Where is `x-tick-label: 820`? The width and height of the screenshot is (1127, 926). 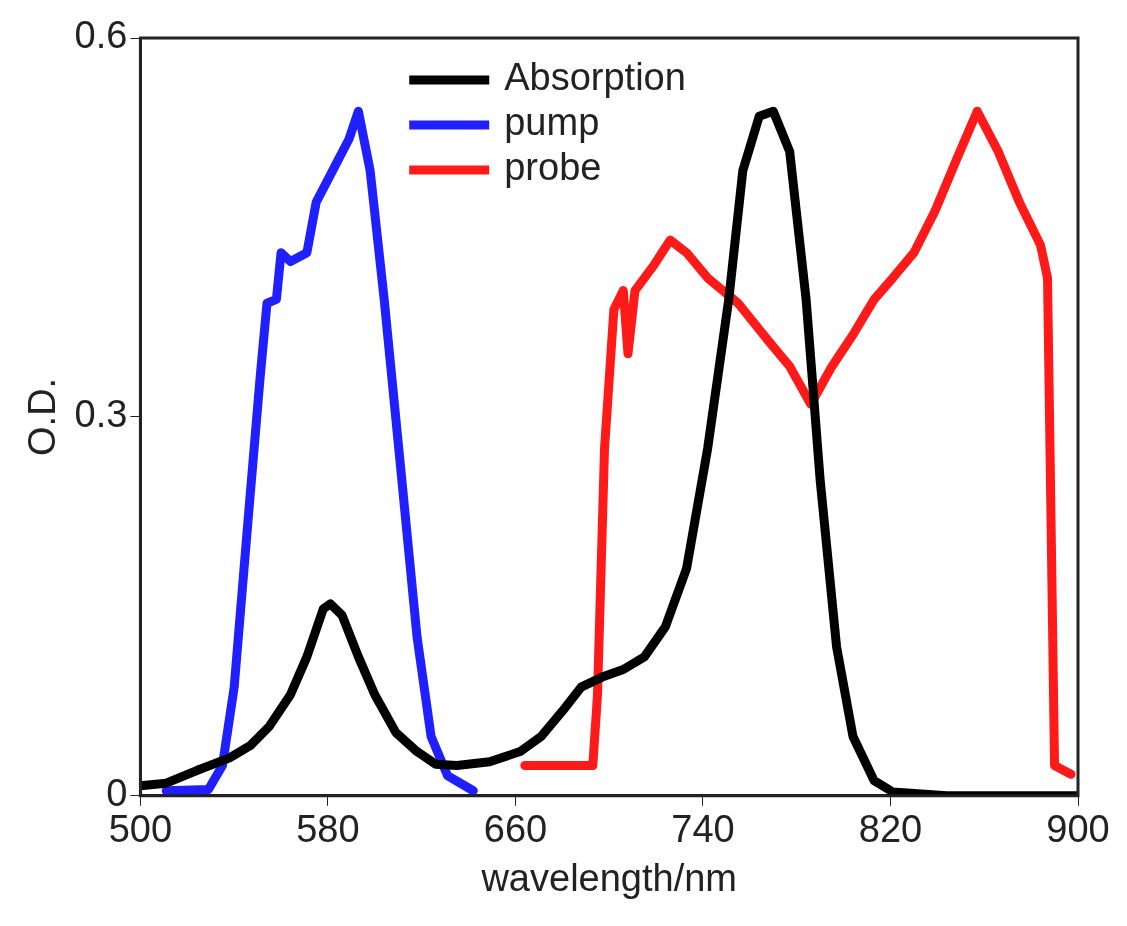 x-tick-label: 820 is located at coordinates (890, 829).